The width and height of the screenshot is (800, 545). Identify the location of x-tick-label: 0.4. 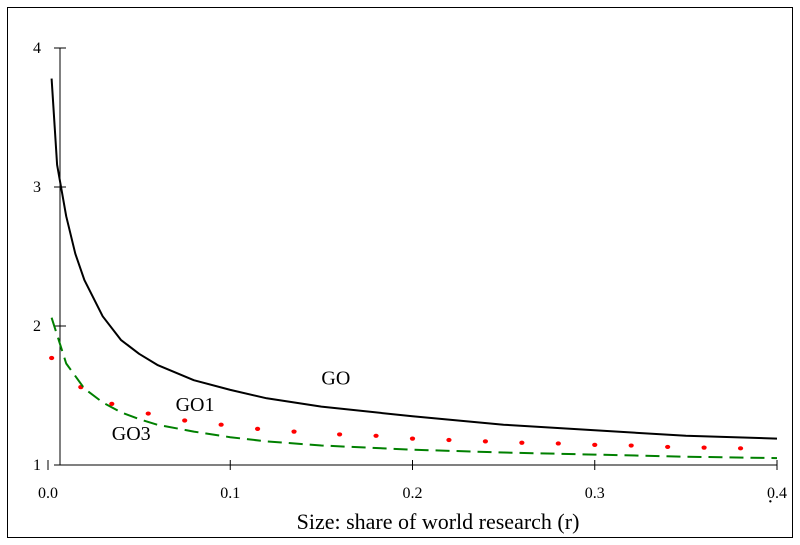
(777, 493).